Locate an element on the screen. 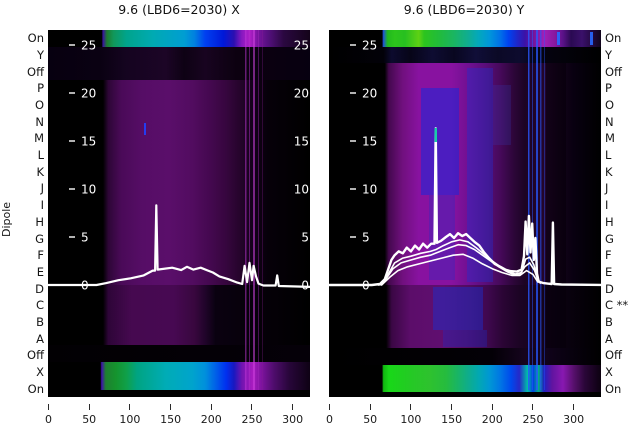 The height and width of the screenshot is (440, 640). x-profile is located at coordinates (179, 246).